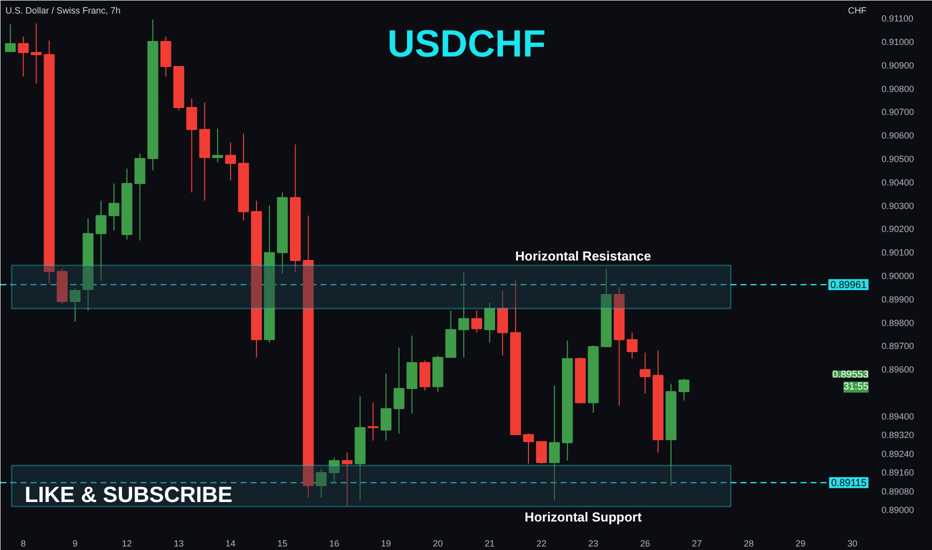 The width and height of the screenshot is (932, 550). What do you see at coordinates (898, 276) in the screenshot?
I see `y-tick-label: 0.90000` at bounding box center [898, 276].